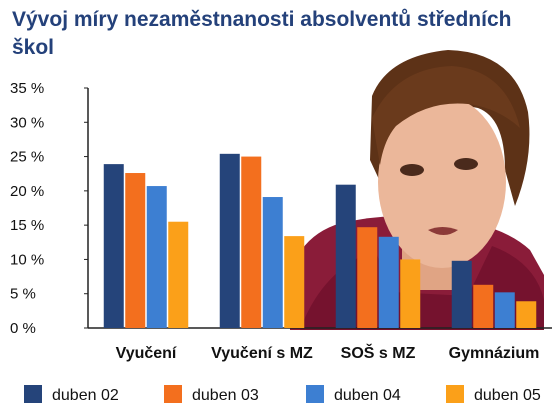 Image resolution: width=560 pixels, height=420 pixels. I want to click on y-tick-label: 20 %, so click(27, 191).